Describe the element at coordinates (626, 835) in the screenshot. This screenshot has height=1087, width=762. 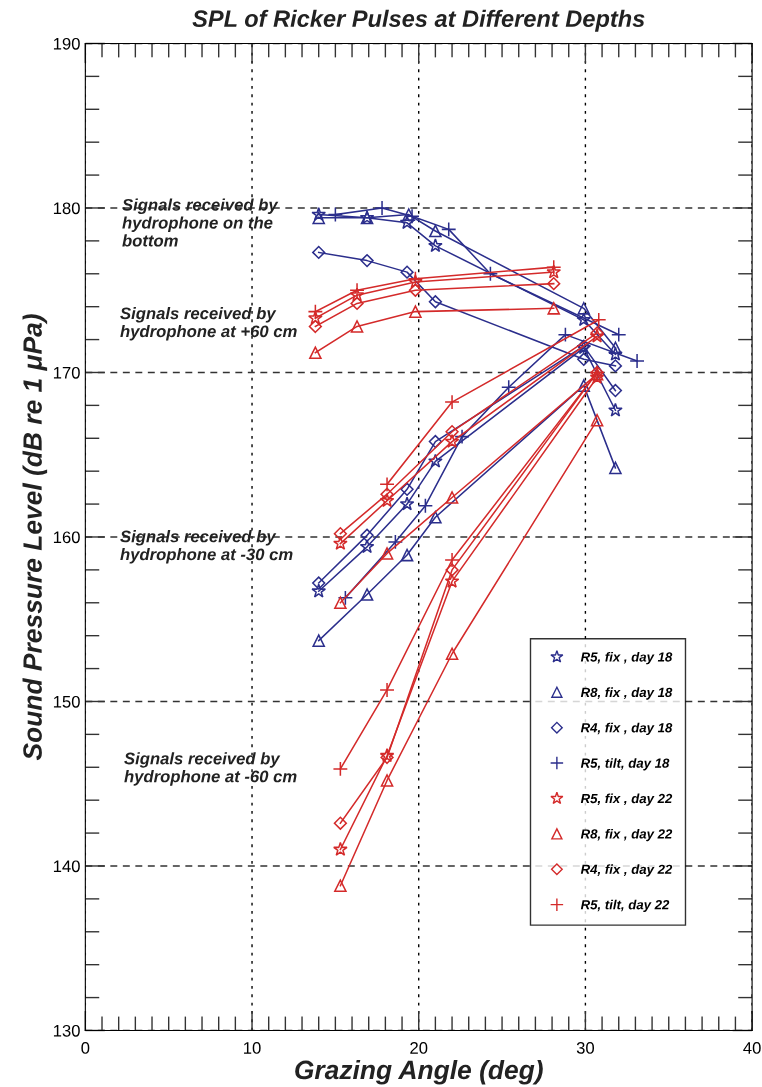
I see `legend-label: R8, fix , day 22` at that location.